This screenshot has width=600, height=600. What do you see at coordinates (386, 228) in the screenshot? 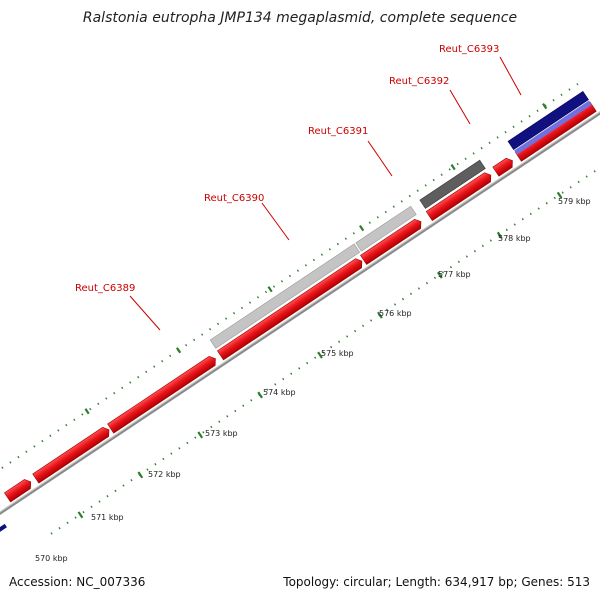
I see `feature-bar-reut-c6391` at bounding box center [386, 228].